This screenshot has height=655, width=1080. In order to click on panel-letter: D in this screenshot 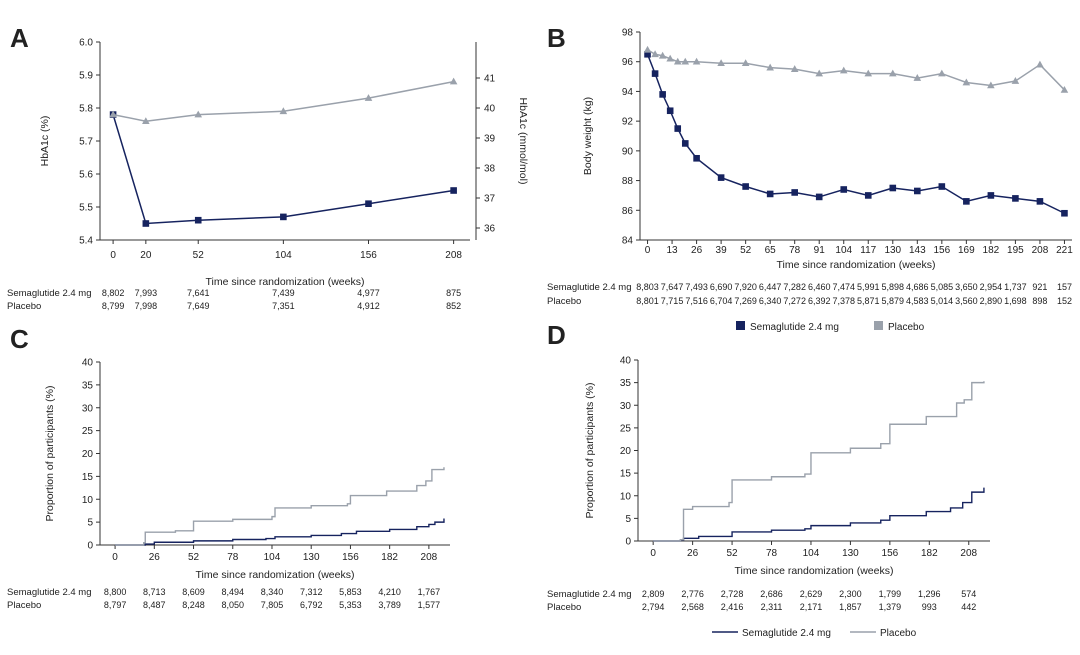, I will do `click(556, 335)`.